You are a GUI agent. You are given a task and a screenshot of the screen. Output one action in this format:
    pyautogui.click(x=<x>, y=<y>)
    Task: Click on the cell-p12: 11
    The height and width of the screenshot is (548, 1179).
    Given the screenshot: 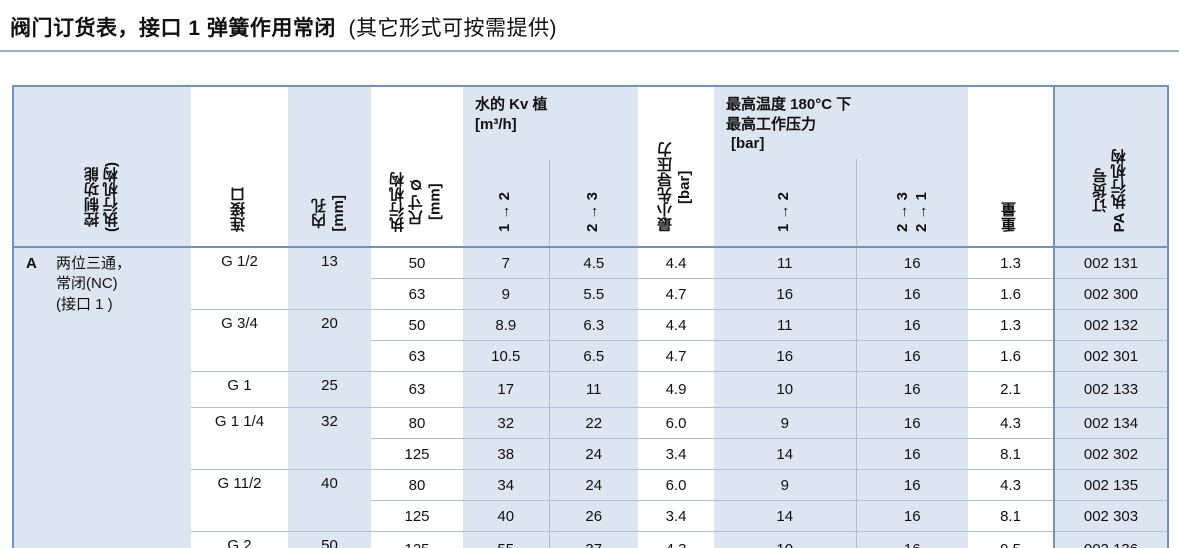 What is the action you would take?
    pyautogui.click(x=785, y=263)
    